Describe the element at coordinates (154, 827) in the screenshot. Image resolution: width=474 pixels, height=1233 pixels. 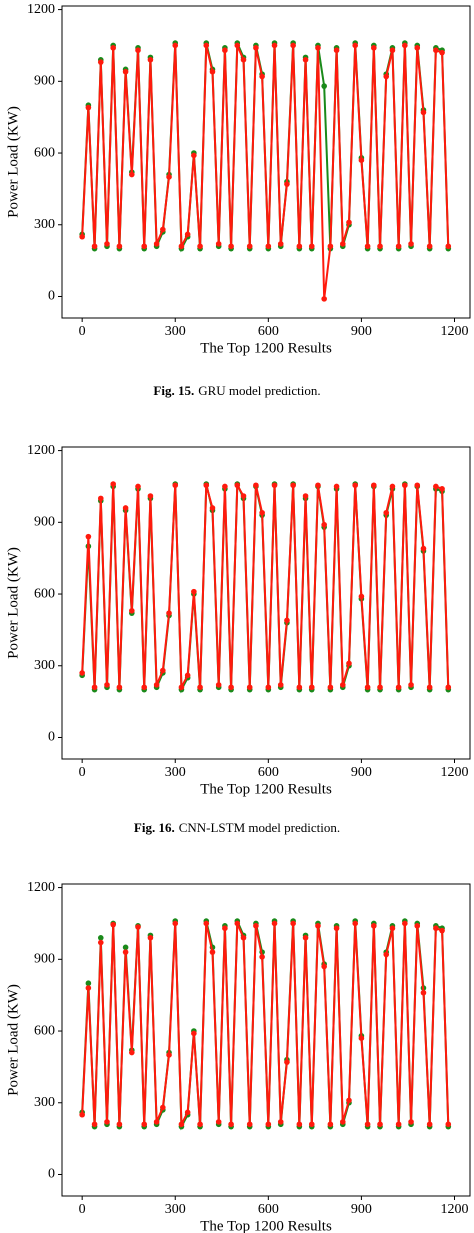
I see `caption-label: Fig. 16.` at that location.